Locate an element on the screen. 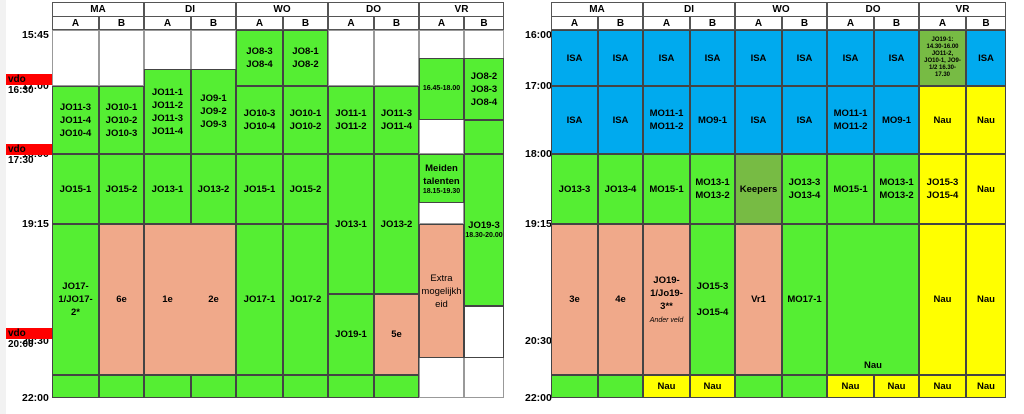 The image size is (1024, 414). schedule-cell: JO13-4 is located at coordinates (620, 189).